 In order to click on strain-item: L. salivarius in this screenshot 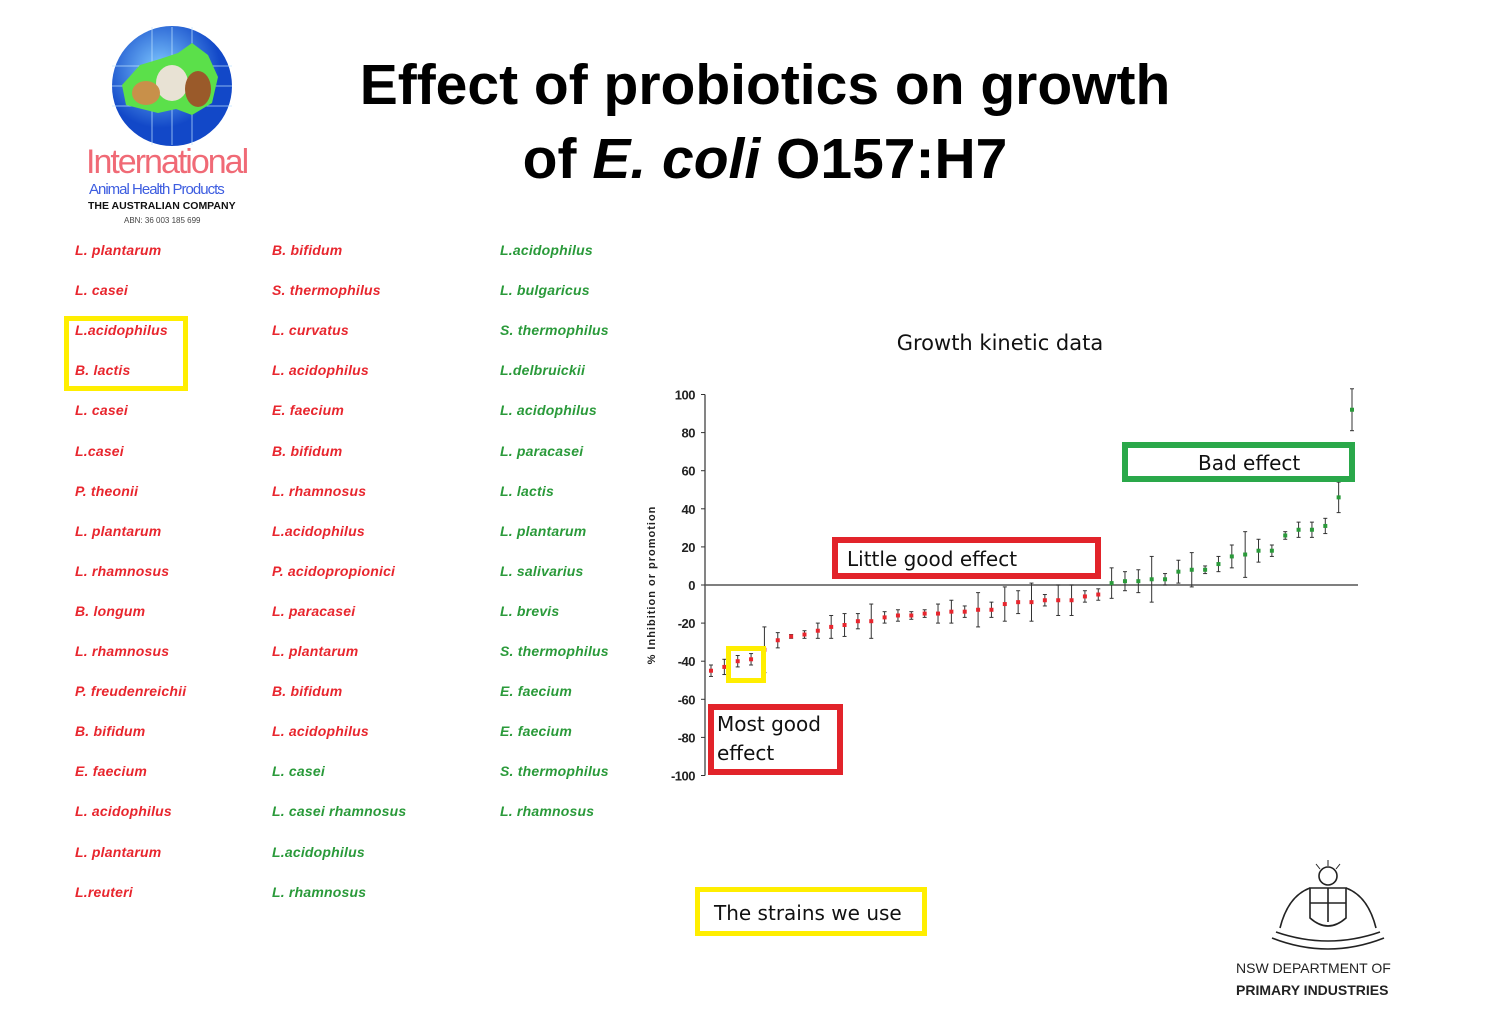, I will do `click(542, 570)`.